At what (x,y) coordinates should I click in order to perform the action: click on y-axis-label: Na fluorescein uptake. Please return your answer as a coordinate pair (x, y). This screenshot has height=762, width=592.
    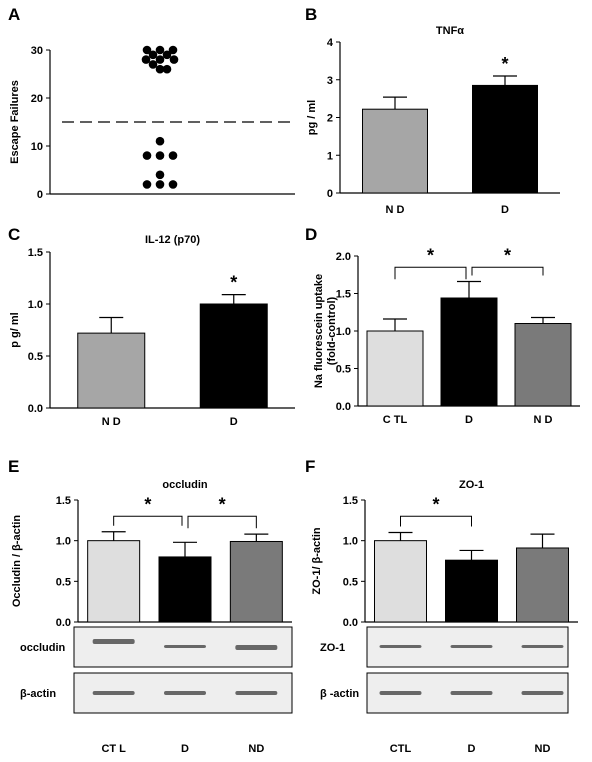
    Looking at the image, I should click on (319, 331).